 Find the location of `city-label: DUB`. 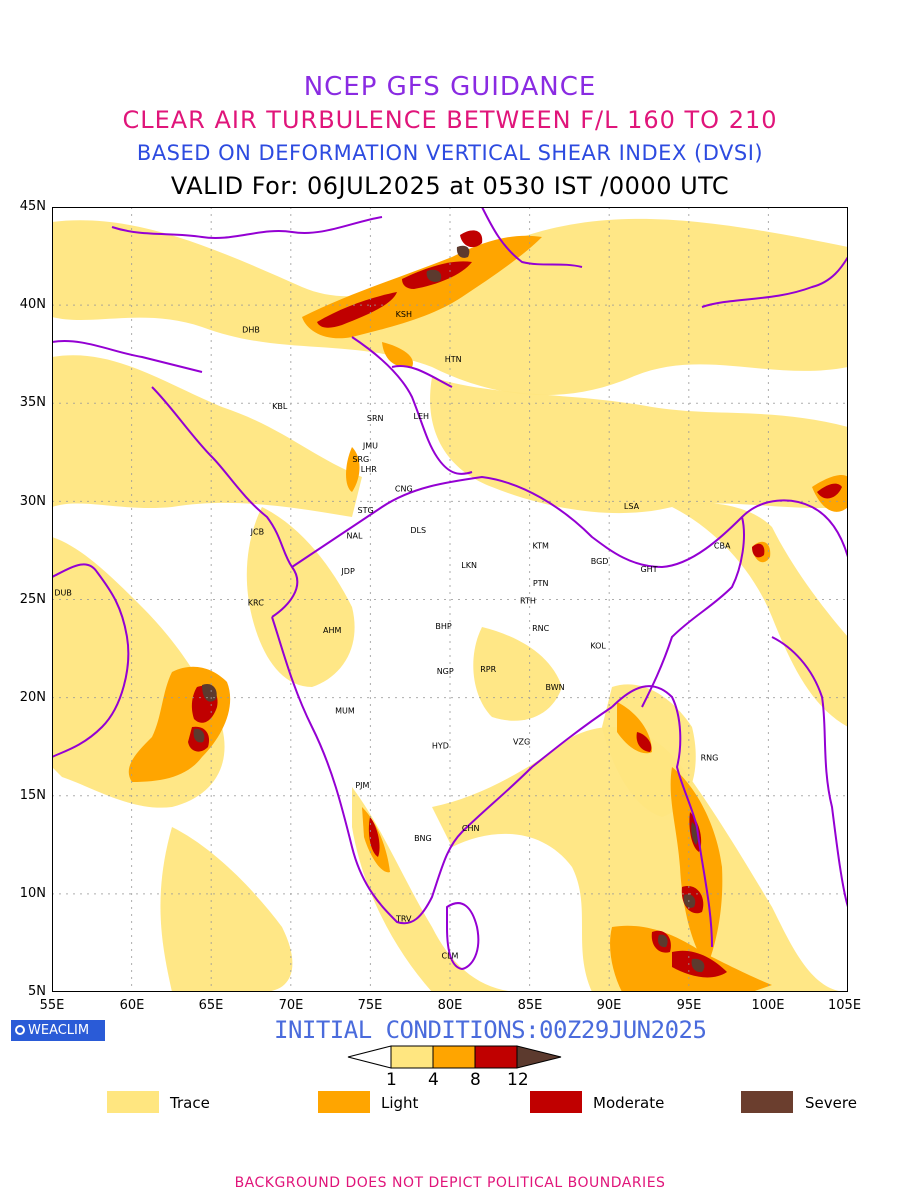

city-label: DUB is located at coordinates (63, 593).